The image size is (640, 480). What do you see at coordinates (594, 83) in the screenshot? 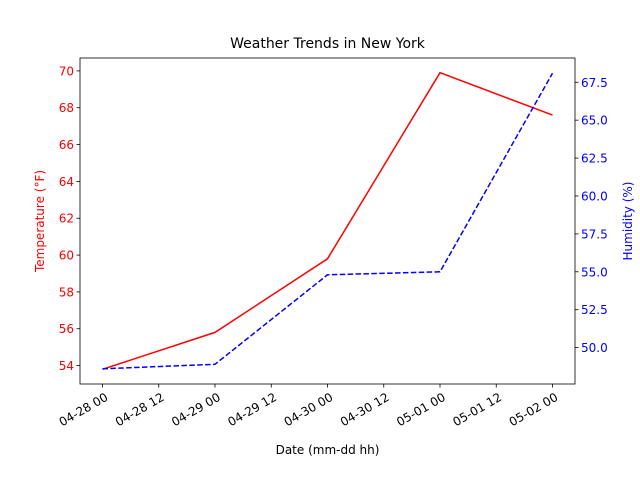
I see `y-right-tick-label-7: 67.5` at bounding box center [594, 83].